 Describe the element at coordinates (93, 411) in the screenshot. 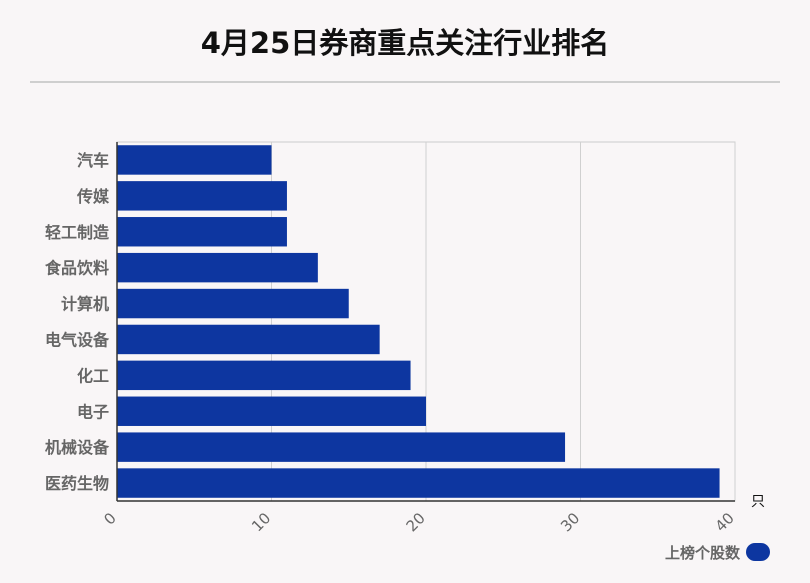

I see `category-label-7: 电子` at that location.